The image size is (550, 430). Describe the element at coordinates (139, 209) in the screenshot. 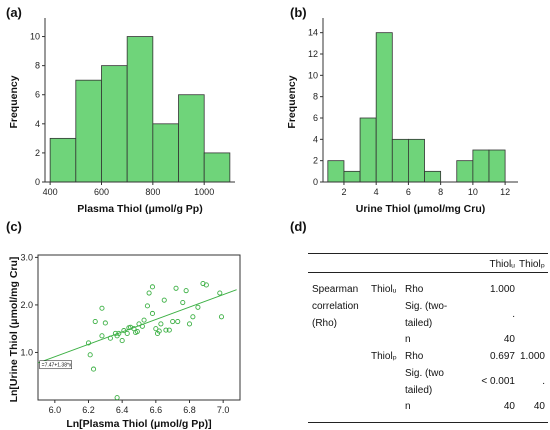

I see `x-axis-title: Plasma Thiol (μmol/g Pp)` at that location.